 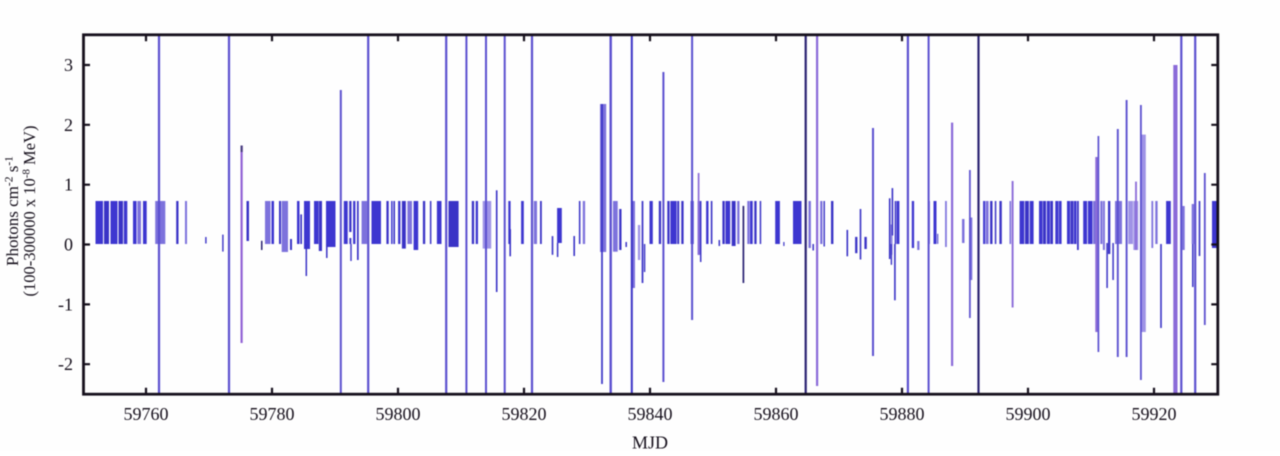 I want to click on svg-text: 59900, so click(x=1028, y=414).